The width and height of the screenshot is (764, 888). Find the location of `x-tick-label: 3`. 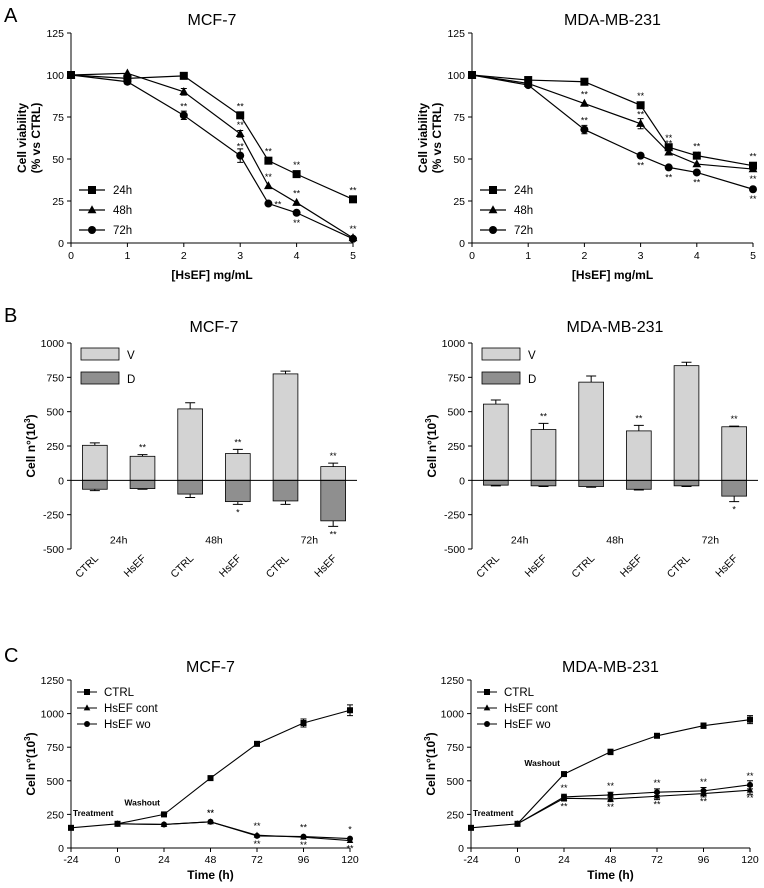

x-tick-label: 3 is located at coordinates (641, 256).